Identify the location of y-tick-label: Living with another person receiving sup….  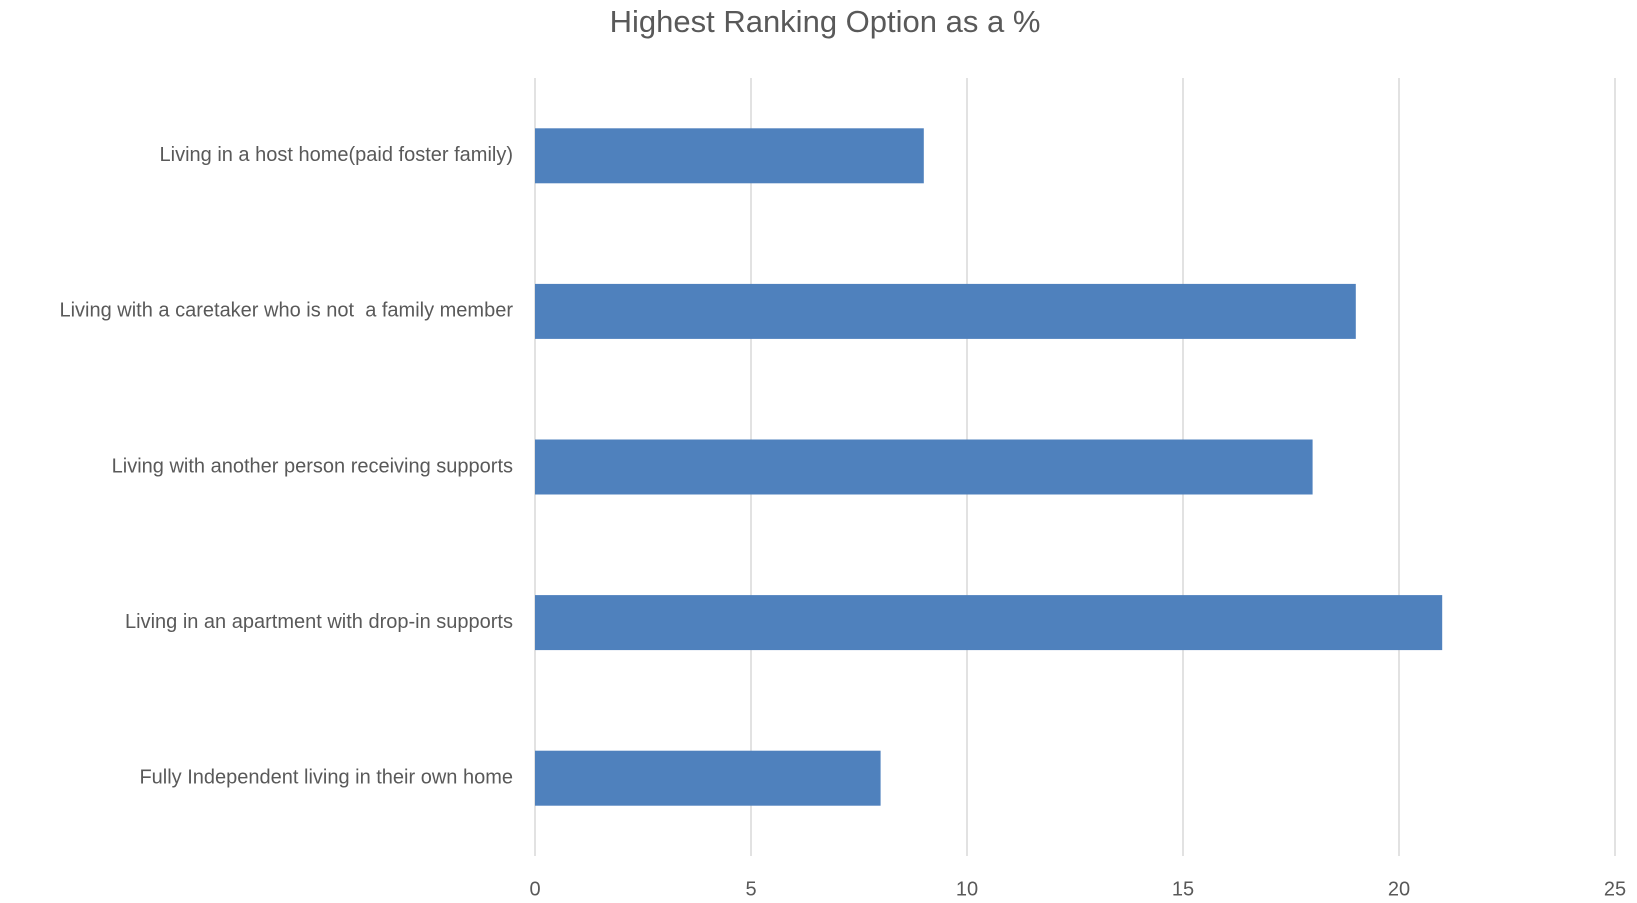
(312, 466).